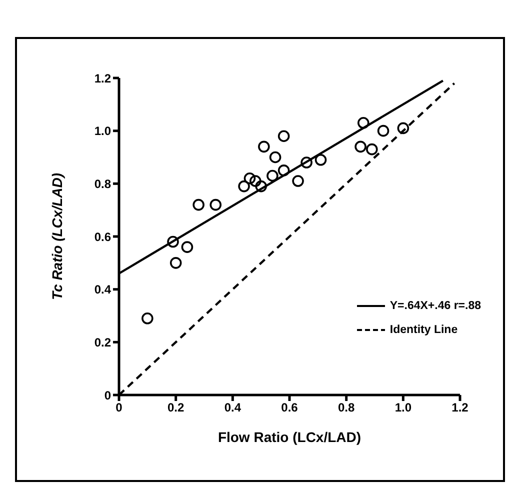 The height and width of the screenshot is (491, 514). I want to click on y-tick-label: 1.0, so click(103, 131).